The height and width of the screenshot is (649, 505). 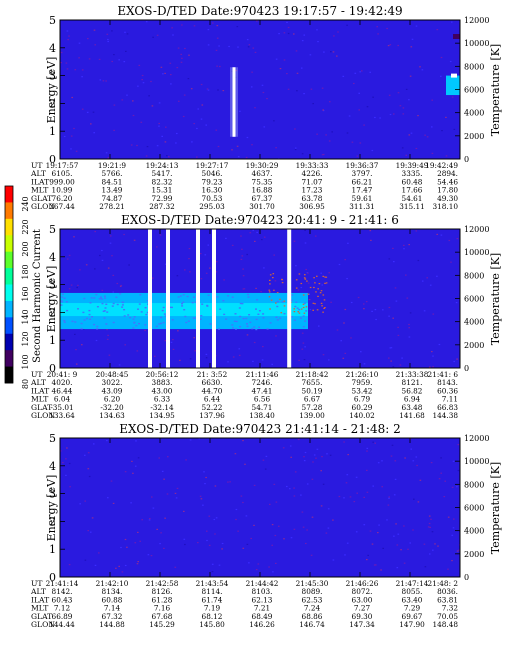 I want to click on table-cell: 147.34, so click(x=362, y=624).